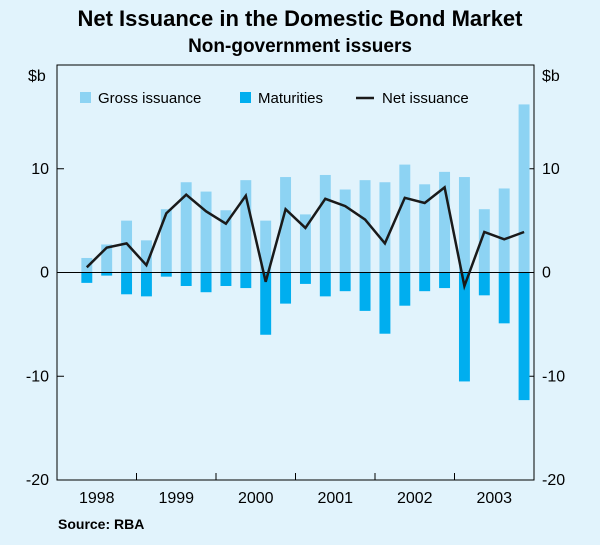 The image size is (600, 545). Describe the element at coordinates (85, 97) in the screenshot. I see `legend-swatch-gross` at that location.